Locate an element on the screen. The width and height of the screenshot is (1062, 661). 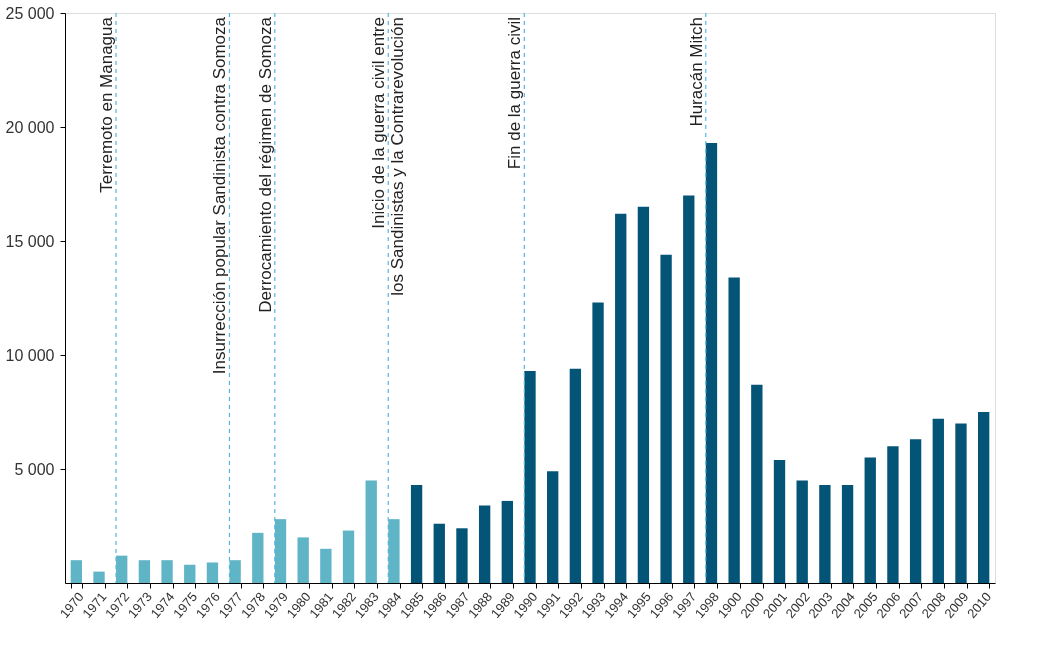
ref-line-label: Insurrección popular Sandinista contra Somoza is located at coordinates (220, 195).